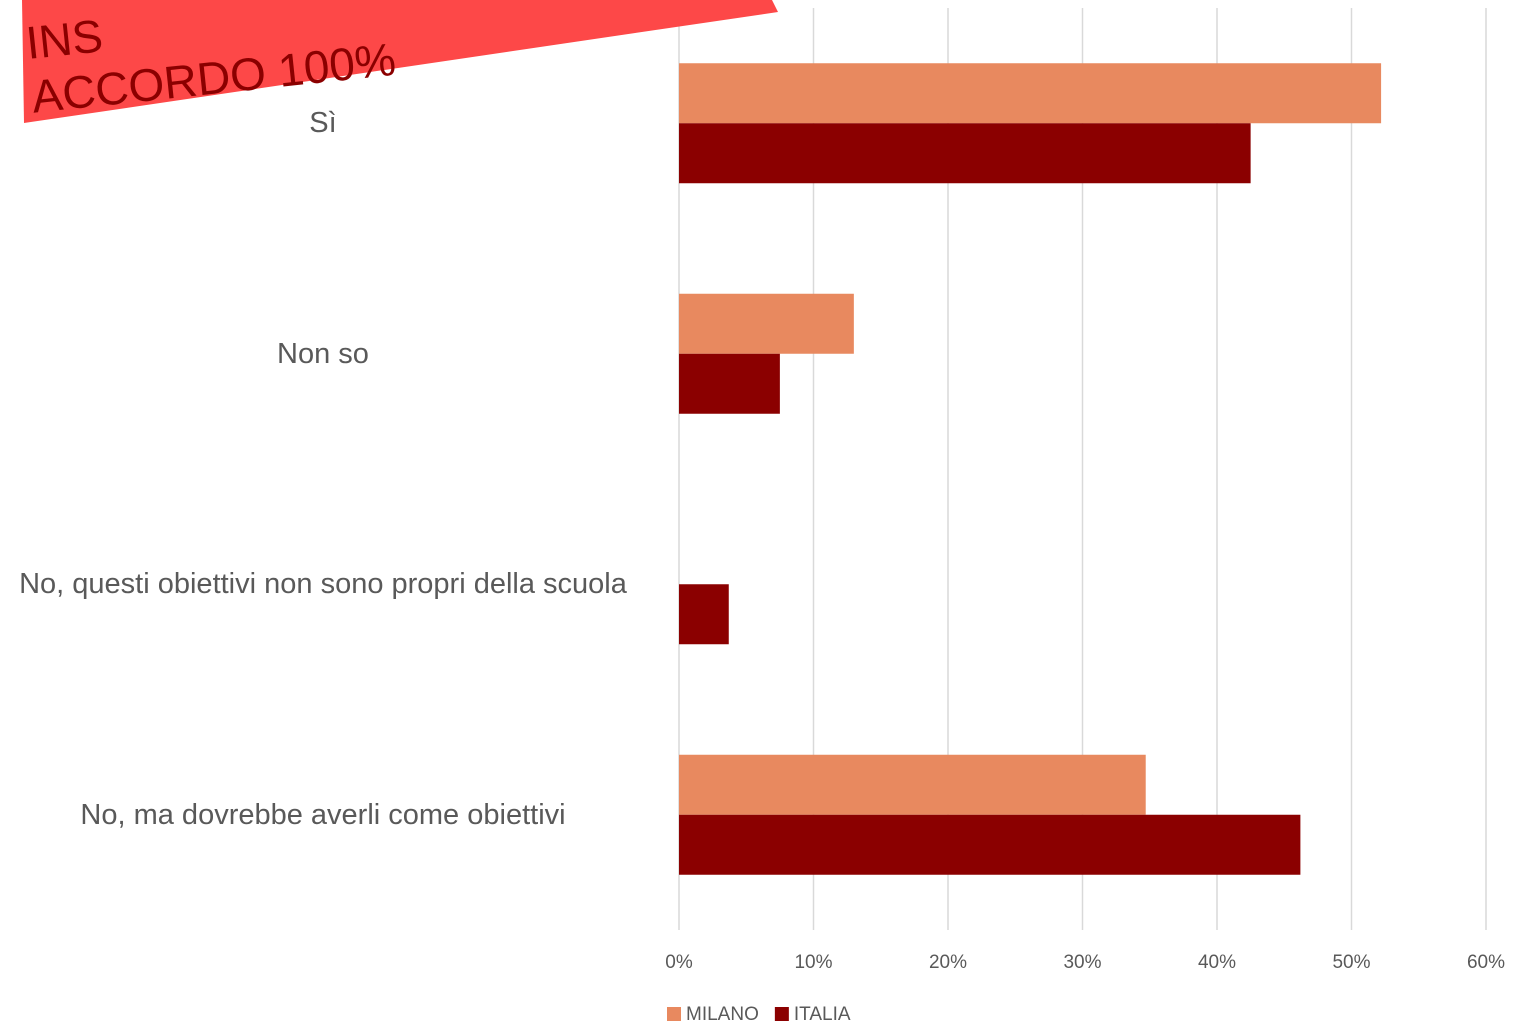  What do you see at coordinates (1217, 962) in the screenshot?
I see `x-tick-label: 40%` at bounding box center [1217, 962].